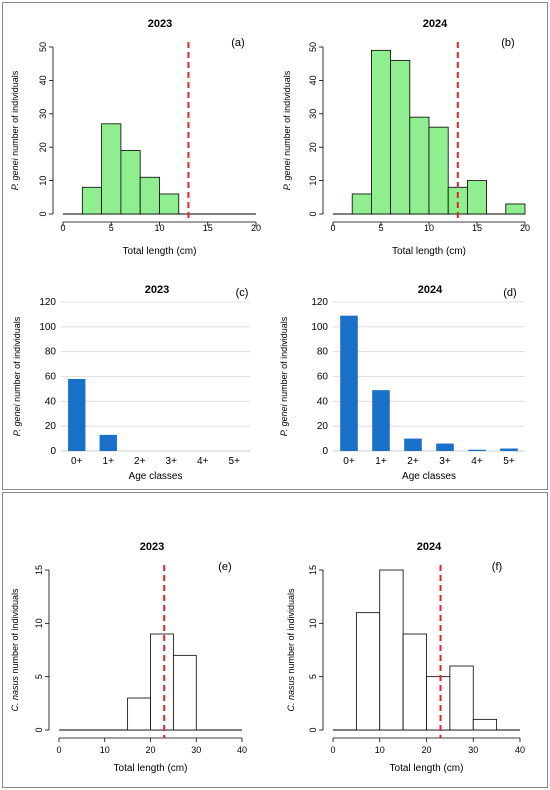 The height and width of the screenshot is (790, 550). What do you see at coordinates (429, 476) in the screenshot?
I see `x-axis-label: Age classes` at bounding box center [429, 476].